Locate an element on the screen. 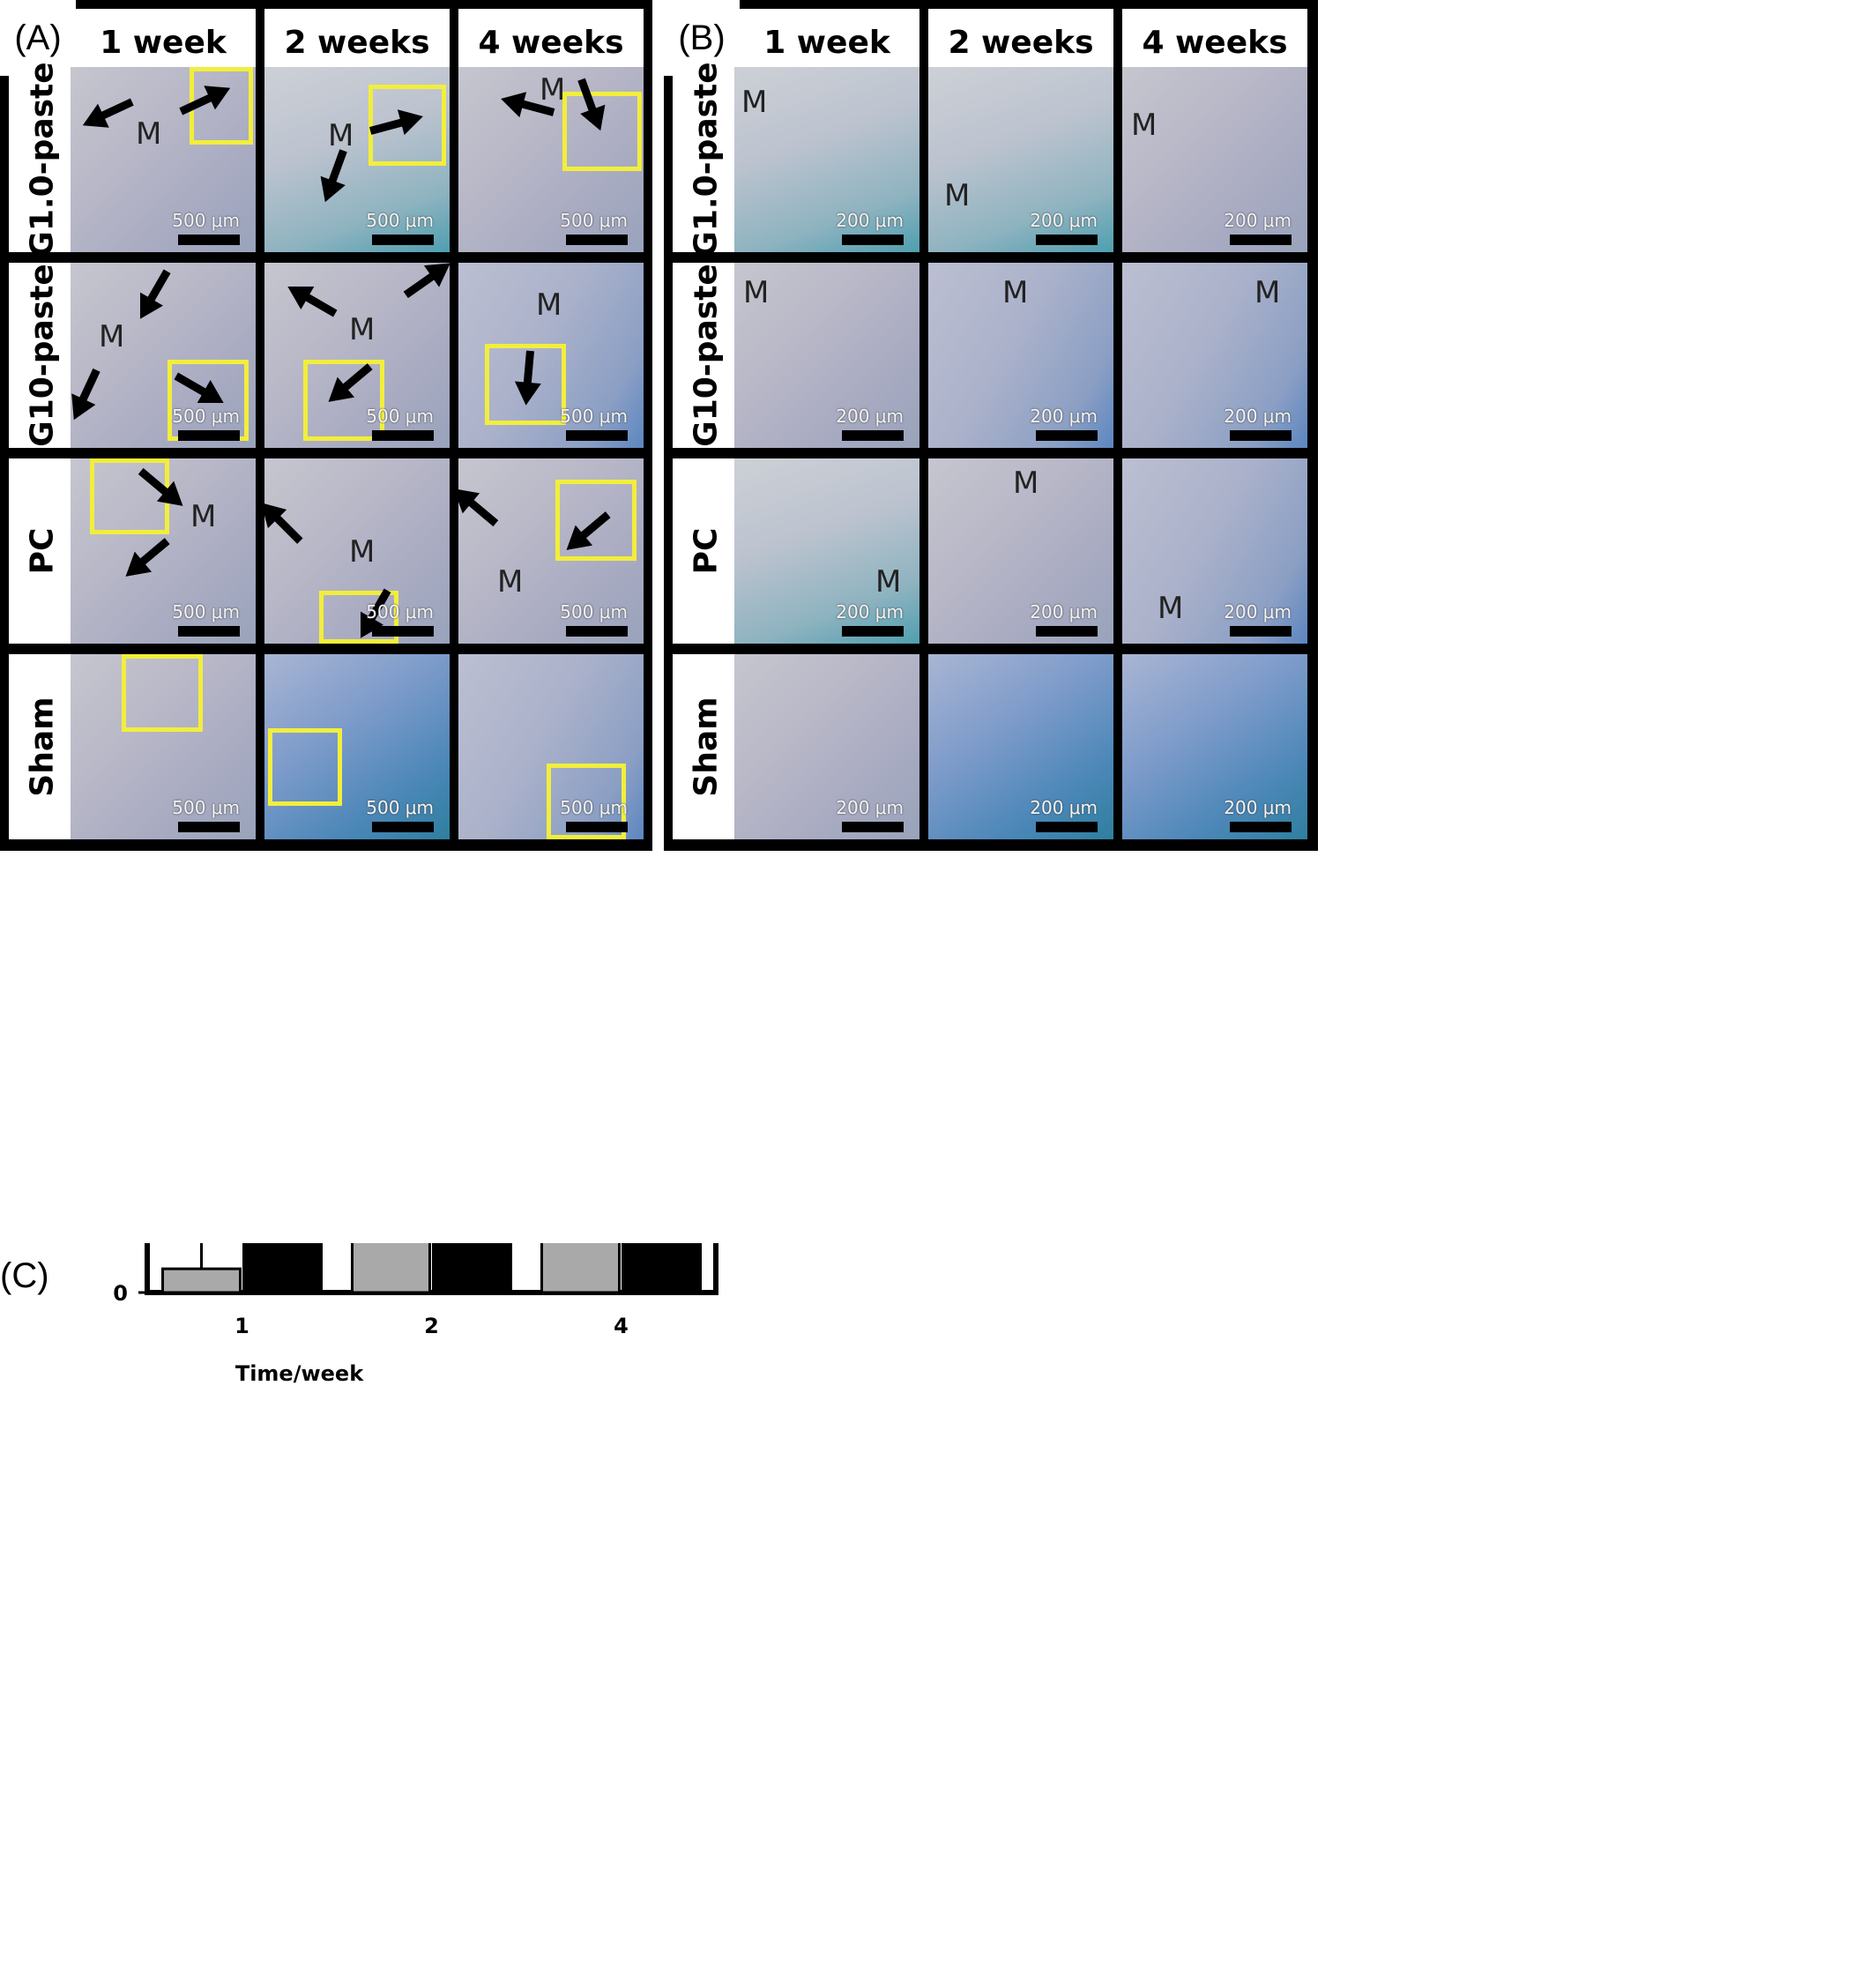 The width and height of the screenshot is (1876, 1967). micrograph-b-sham-2weeks: 200 μm is located at coordinates (1020, 746).